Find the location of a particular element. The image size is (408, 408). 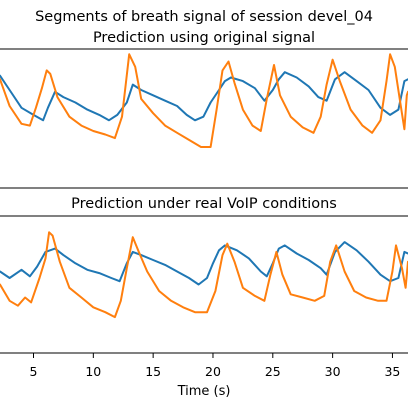

x-axis-ticks: 5 10 15 20 25 30 35 is located at coordinates (215, 366).